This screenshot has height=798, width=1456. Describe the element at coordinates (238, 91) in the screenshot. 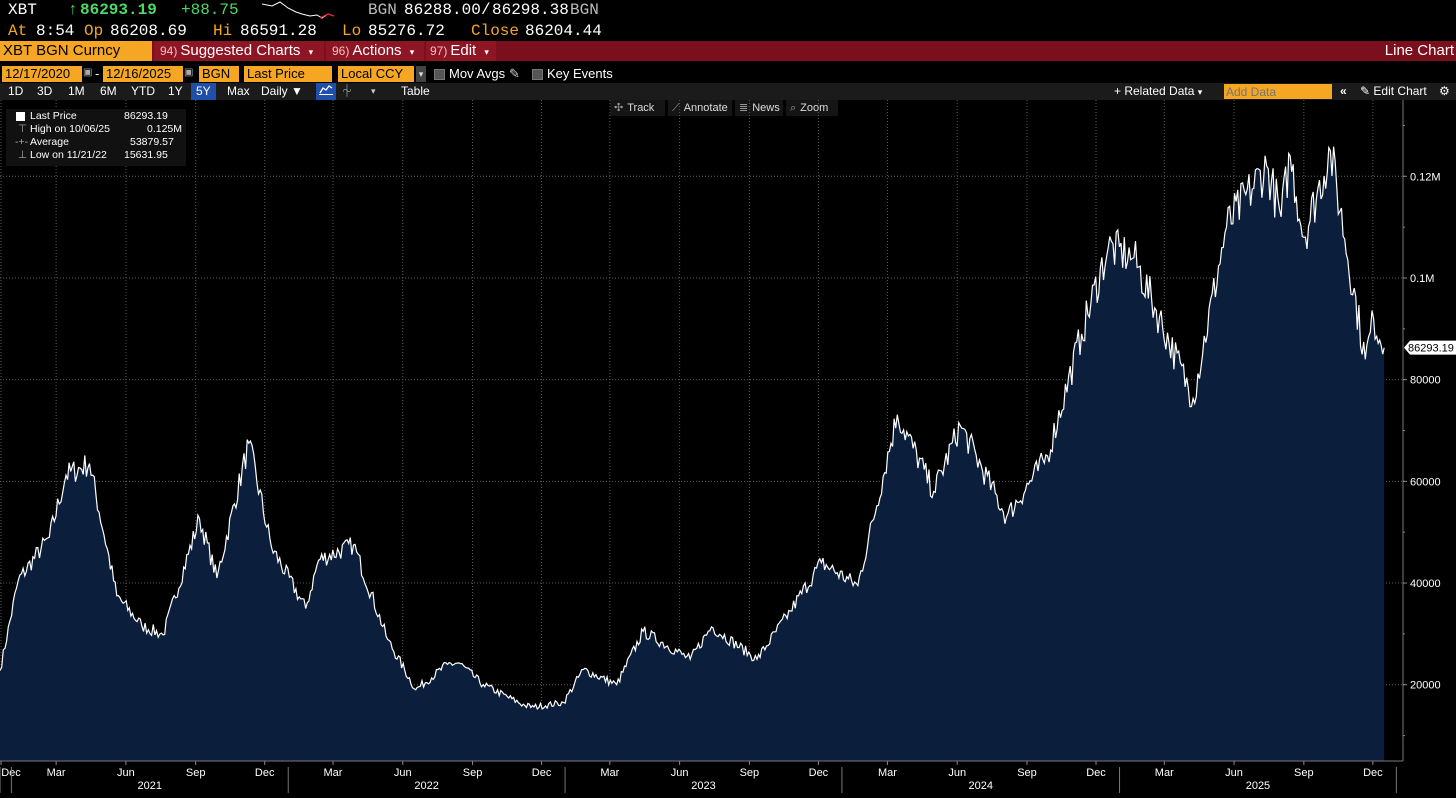

I see `period-max: Max` at that location.